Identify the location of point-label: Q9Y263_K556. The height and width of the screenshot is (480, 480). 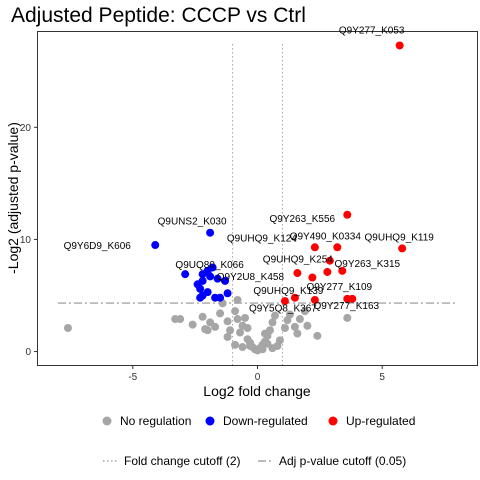
(302, 219).